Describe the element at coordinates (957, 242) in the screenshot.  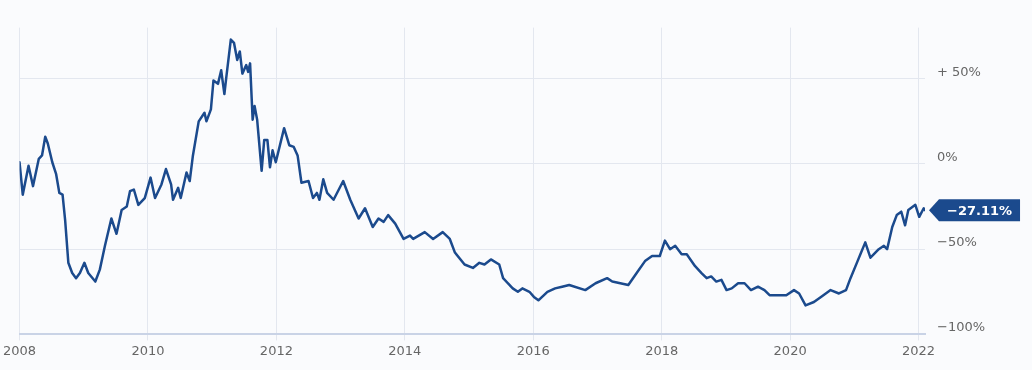
I see `y-tick-label: −50%` at that location.